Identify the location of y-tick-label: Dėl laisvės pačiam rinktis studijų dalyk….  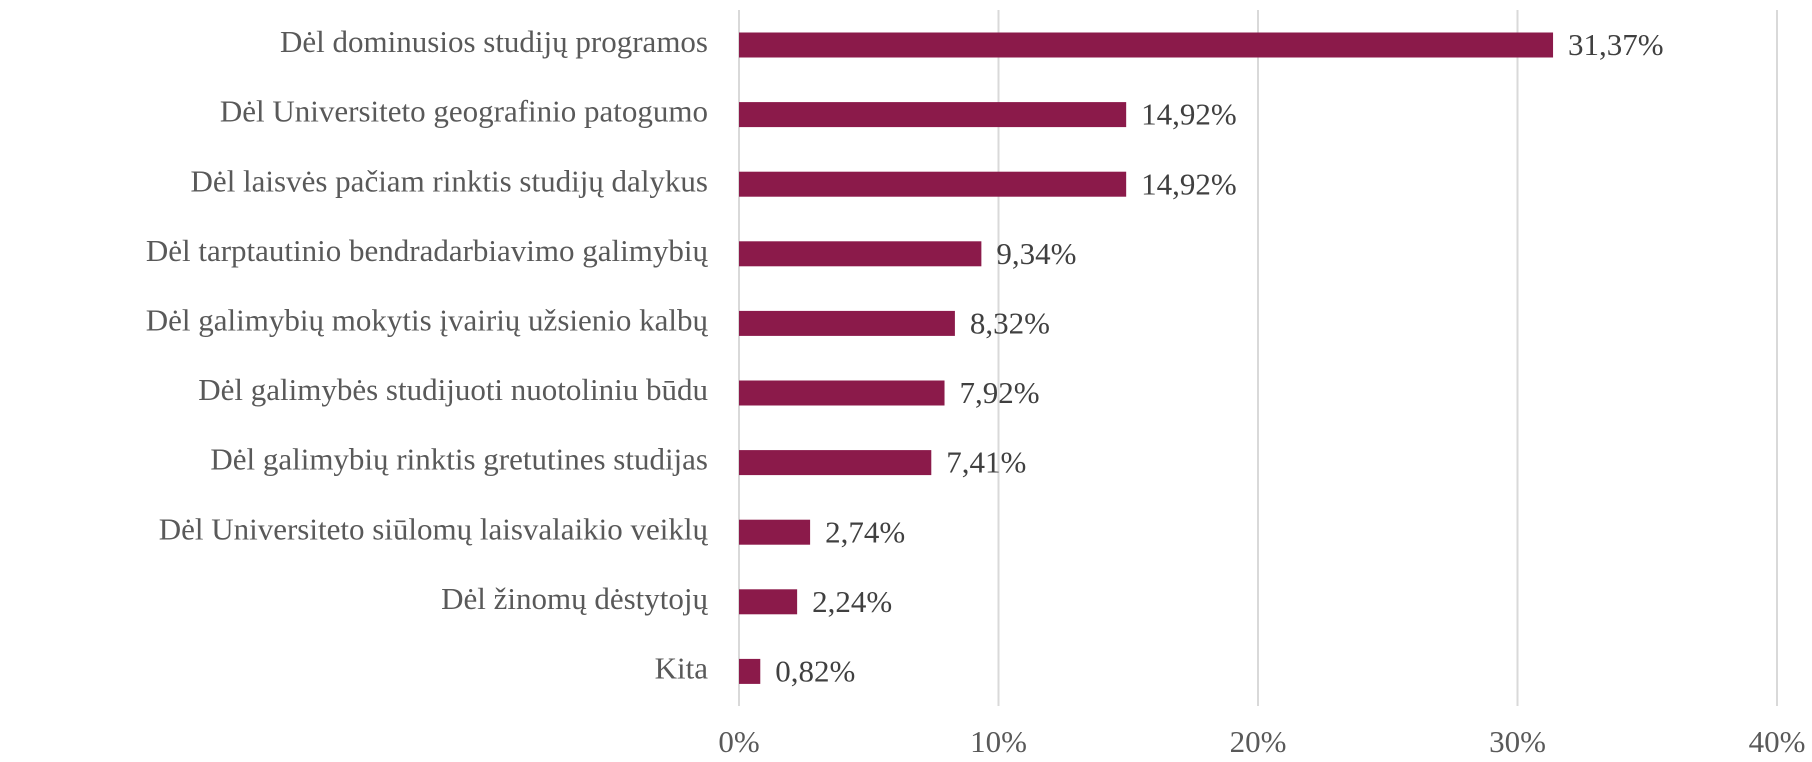
(449, 180).